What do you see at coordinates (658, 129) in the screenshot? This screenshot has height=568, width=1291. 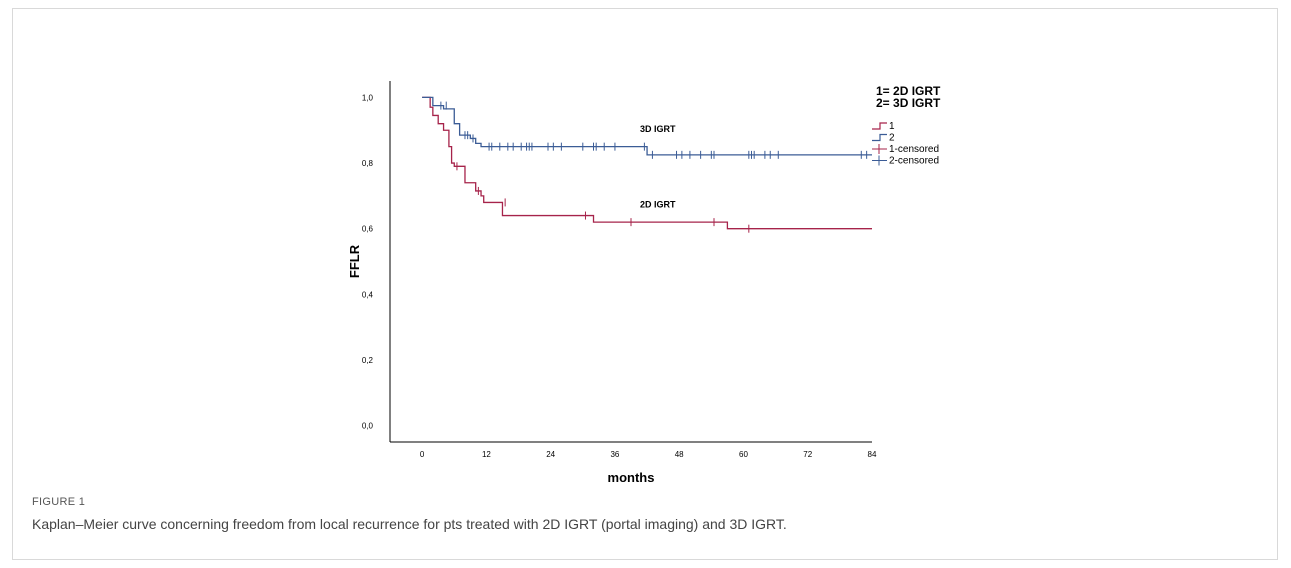 I see `curve-annotation: 3D IGRT` at bounding box center [658, 129].